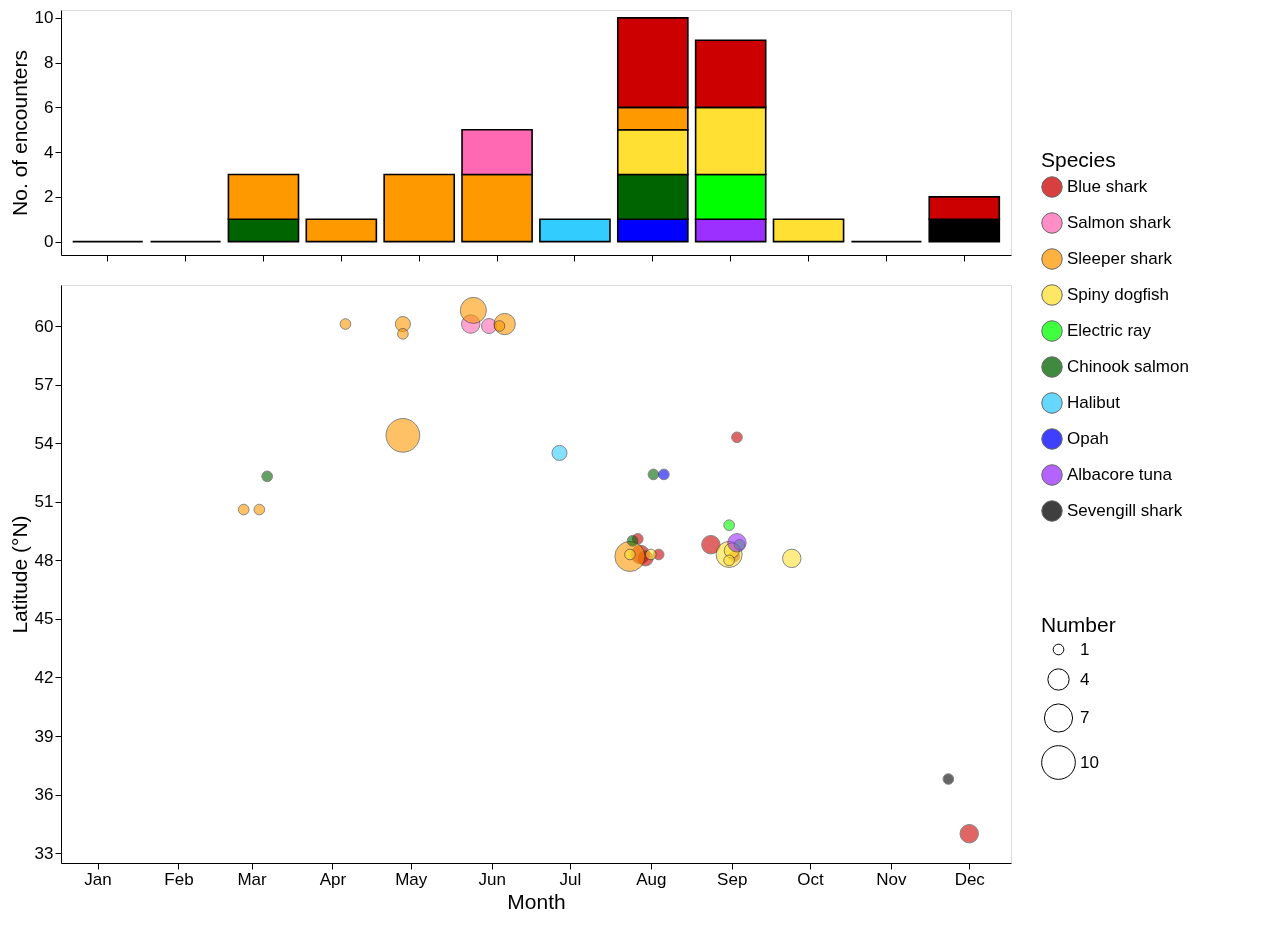 The image size is (1278, 949). I want to click on legend-label: 7, so click(1085, 717).